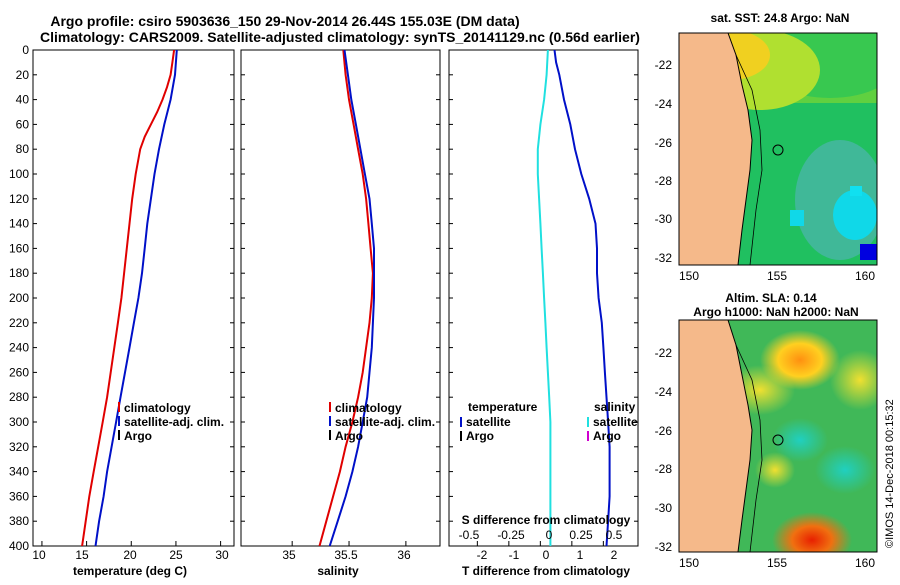 The height and width of the screenshot is (585, 900). Describe the element at coordinates (615, 407) in the screenshot. I see `legend-heading-salinity: salinity` at that location.